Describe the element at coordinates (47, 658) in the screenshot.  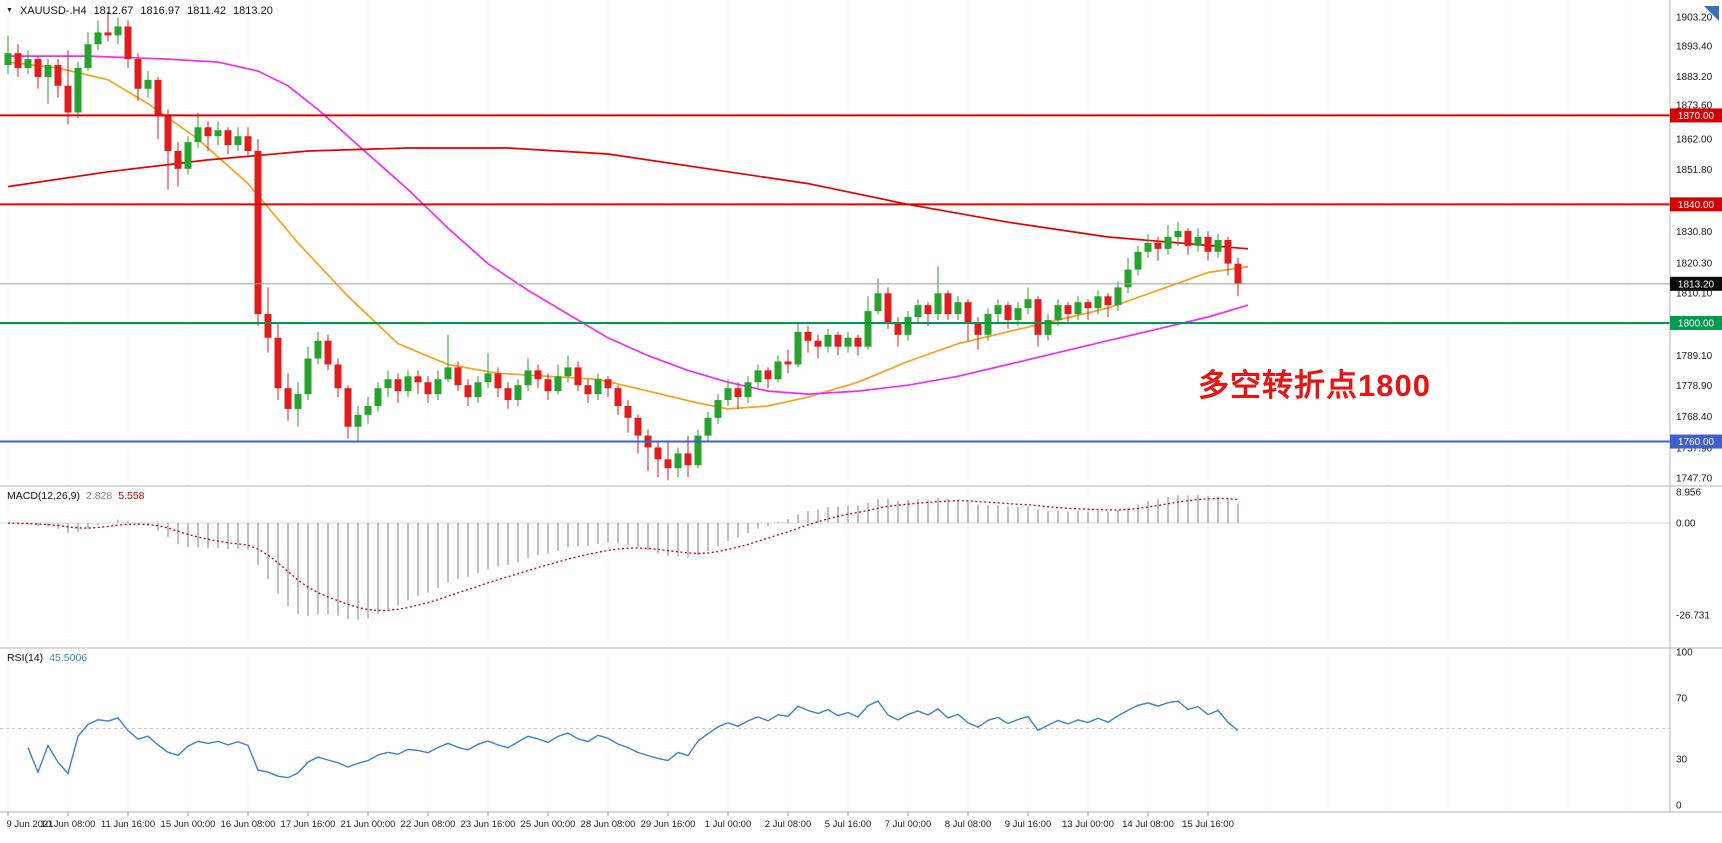
I see `rsi-indicator-label: RSI(14) 45.5006` at that location.